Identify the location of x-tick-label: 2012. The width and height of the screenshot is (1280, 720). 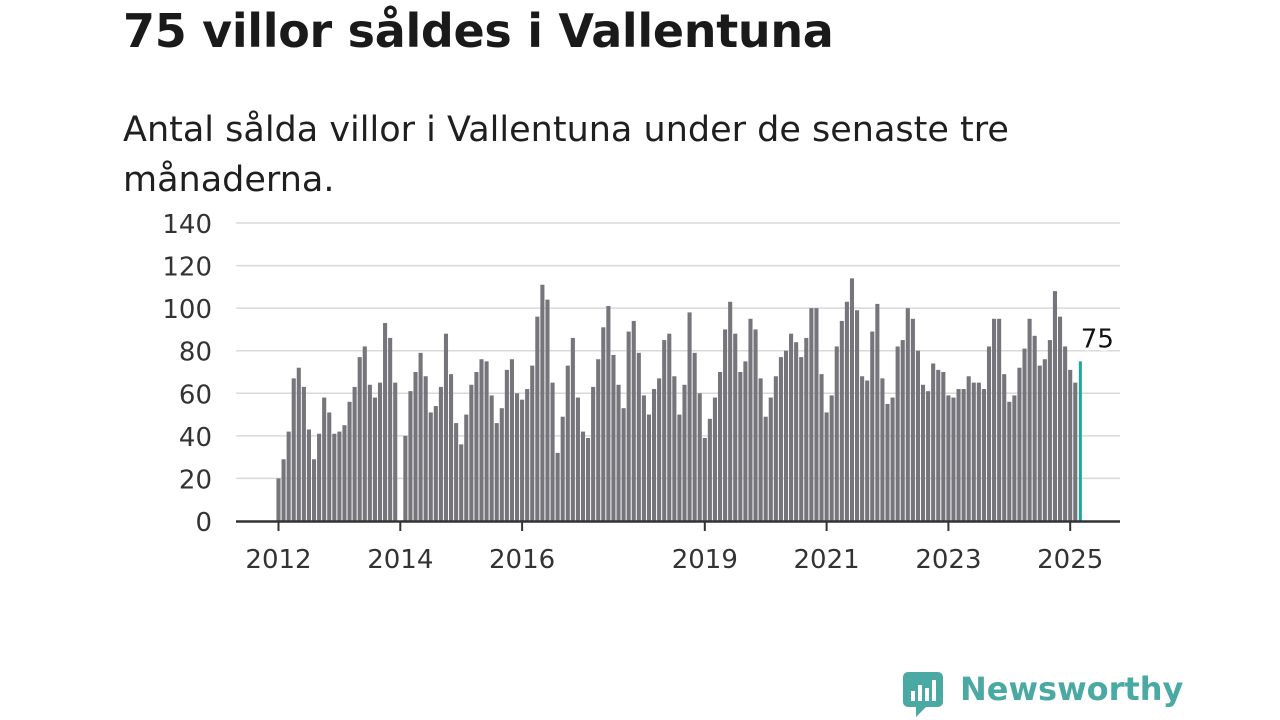
(278, 560).